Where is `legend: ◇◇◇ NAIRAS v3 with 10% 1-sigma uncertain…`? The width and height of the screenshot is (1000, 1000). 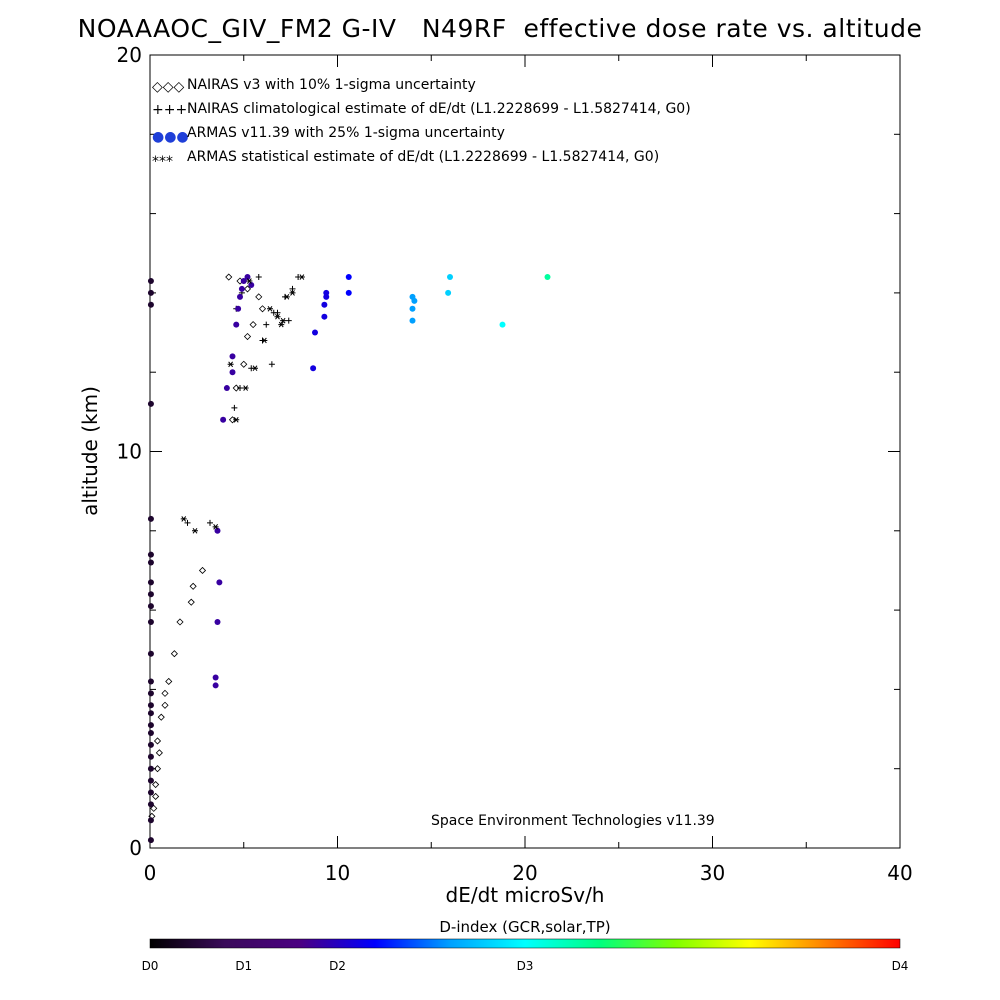 legend: ◇◇◇ NAIRAS v3 with 10% 1-sigma uncertain… is located at coordinates (421, 123).